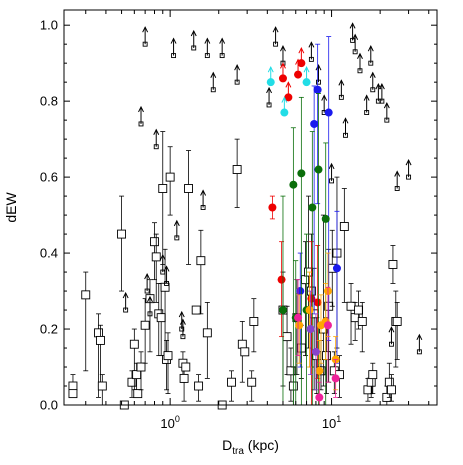 The height and width of the screenshot is (465, 463). I want to click on x-axis-title: Dtra (kpc), so click(250, 447).